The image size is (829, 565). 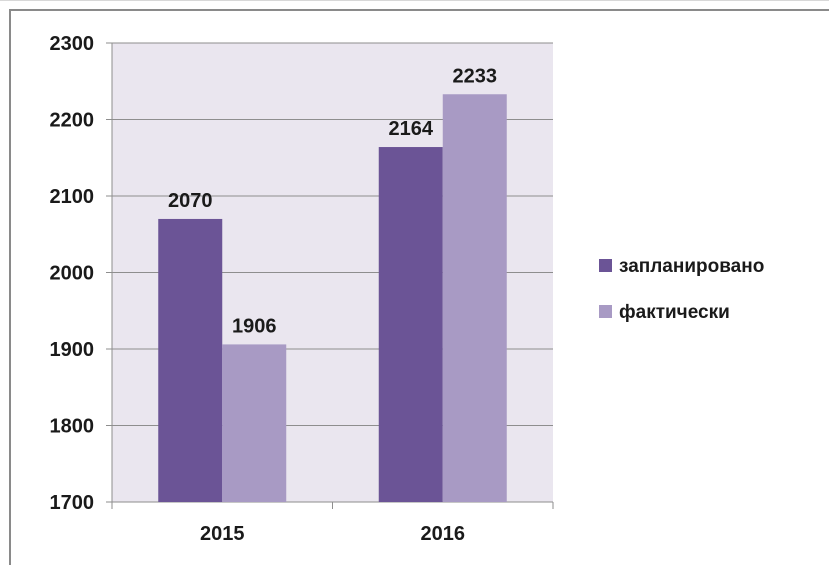 I want to click on data-label: 2070, so click(x=190, y=201).